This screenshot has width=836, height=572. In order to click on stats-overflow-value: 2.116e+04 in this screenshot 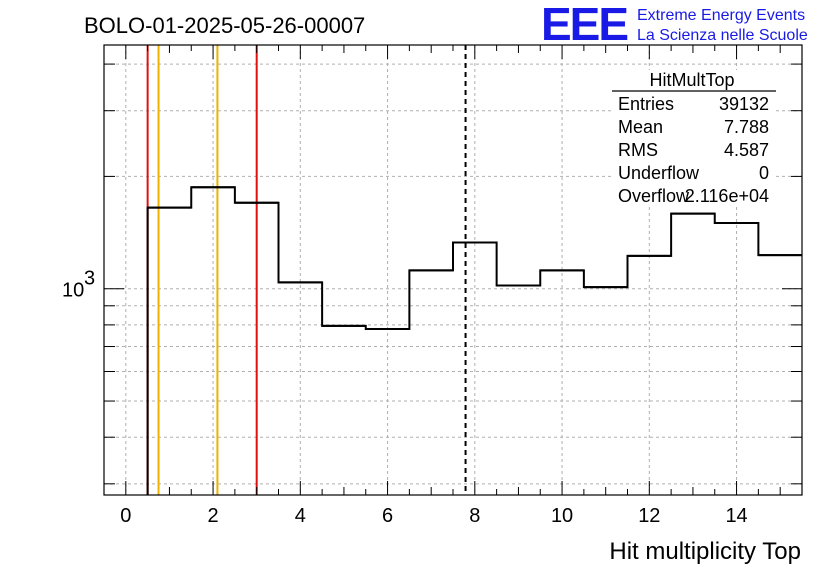, I will do `click(727, 196)`.